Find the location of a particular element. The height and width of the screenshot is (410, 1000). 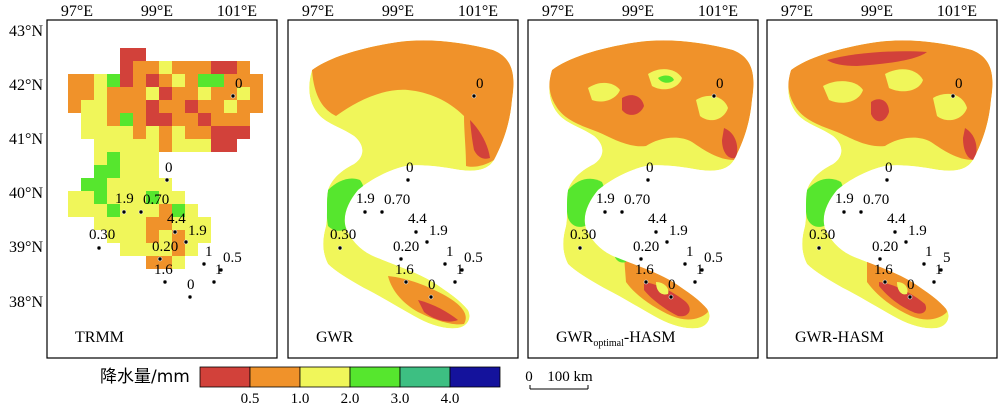

scale-zero-label: 0 is located at coordinates (529, 377).